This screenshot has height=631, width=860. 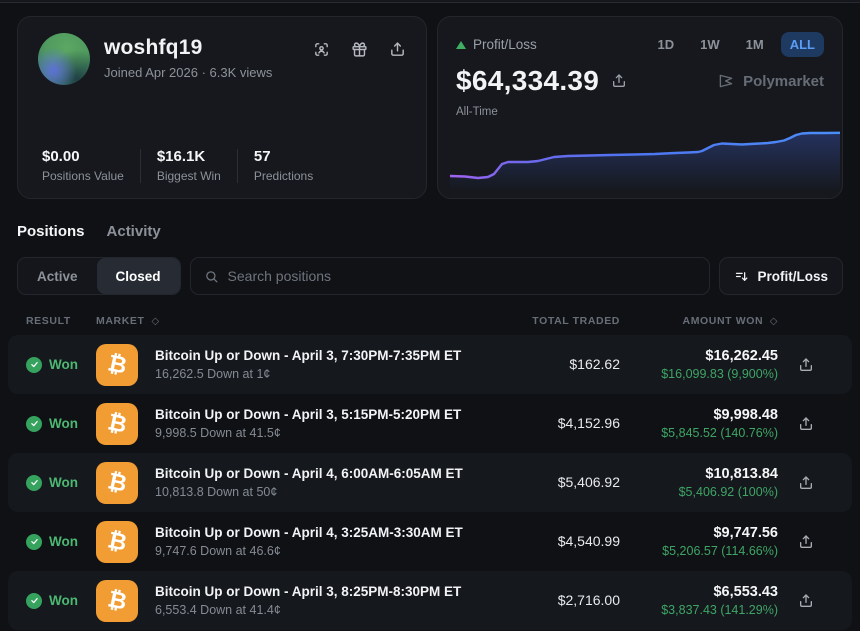 What do you see at coordinates (153, 47) in the screenshot?
I see `username: woshfq19` at bounding box center [153, 47].